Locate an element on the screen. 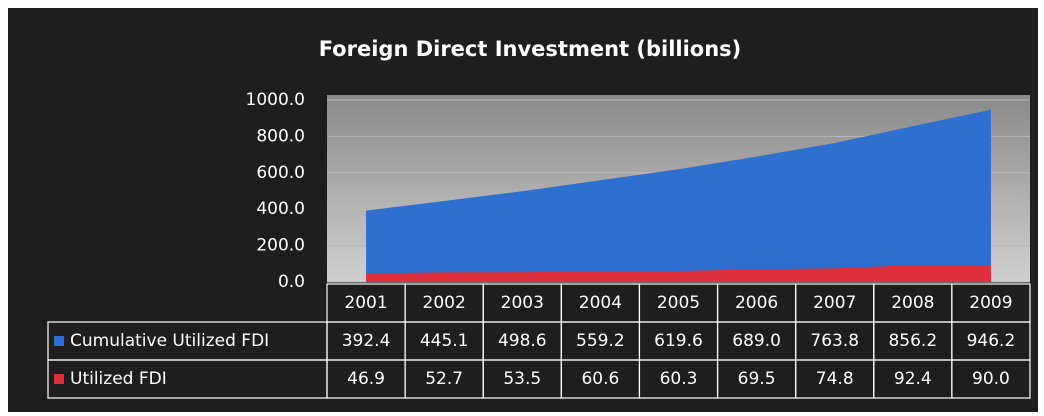 This screenshot has height=416, width=1044. data-label: 559.2 is located at coordinates (600, 341).